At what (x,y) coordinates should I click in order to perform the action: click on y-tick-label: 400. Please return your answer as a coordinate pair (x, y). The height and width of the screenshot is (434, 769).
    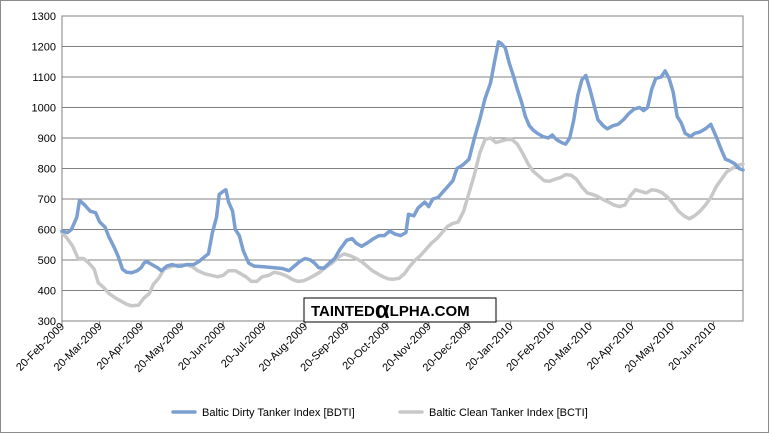
    Looking at the image, I should click on (47, 292).